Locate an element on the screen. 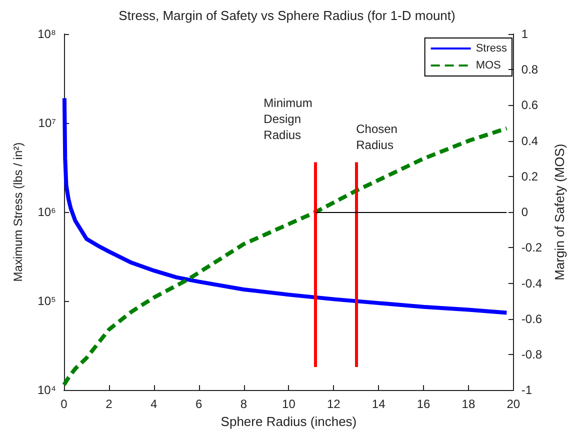  x-tick-label: 8 is located at coordinates (244, 404).